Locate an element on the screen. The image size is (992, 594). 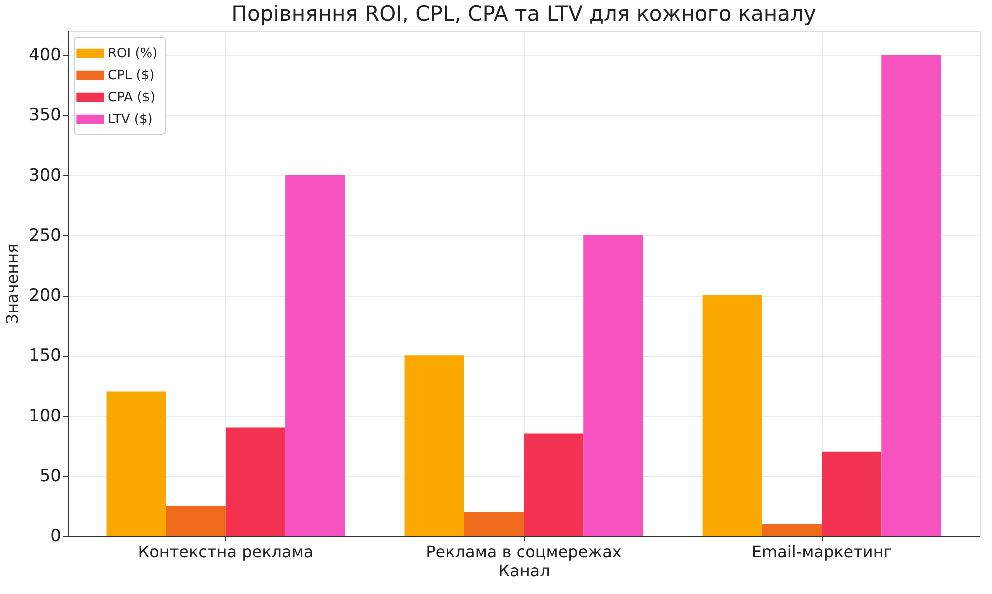
x-tick-label: Контекстна реклама is located at coordinates (226, 552).